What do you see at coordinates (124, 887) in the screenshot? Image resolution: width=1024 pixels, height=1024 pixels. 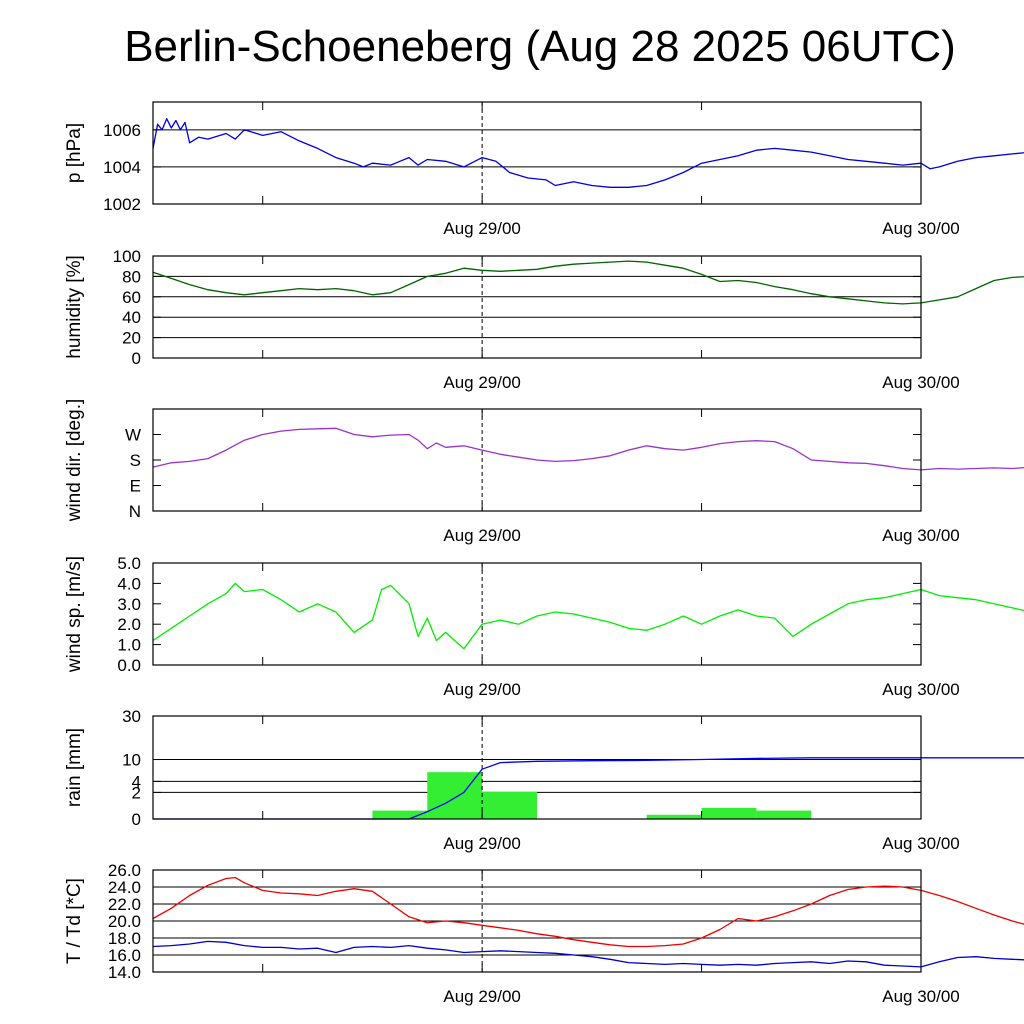 I see `y-tick-label: 24.0` at bounding box center [124, 887].